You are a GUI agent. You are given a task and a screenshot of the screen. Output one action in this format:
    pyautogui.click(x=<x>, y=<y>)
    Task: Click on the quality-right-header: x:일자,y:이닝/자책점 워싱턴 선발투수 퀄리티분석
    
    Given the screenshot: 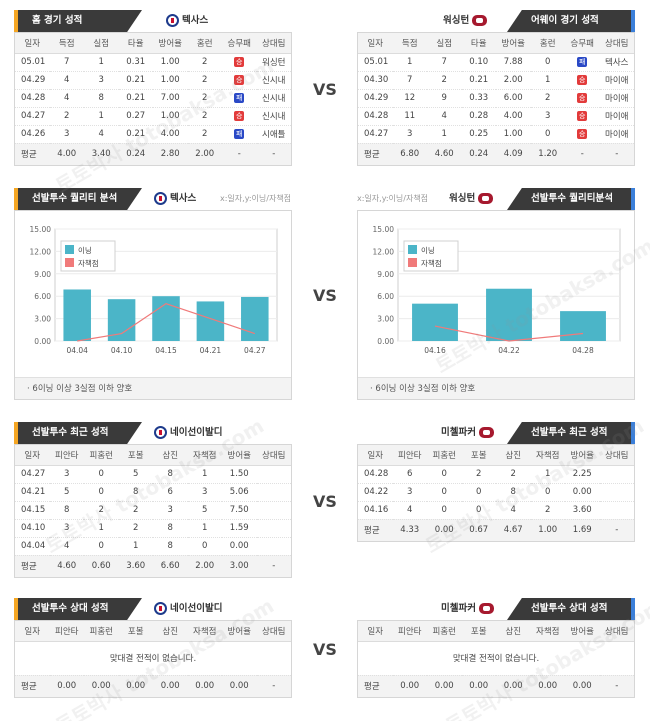 What is the action you would take?
    pyautogui.click(x=496, y=199)
    